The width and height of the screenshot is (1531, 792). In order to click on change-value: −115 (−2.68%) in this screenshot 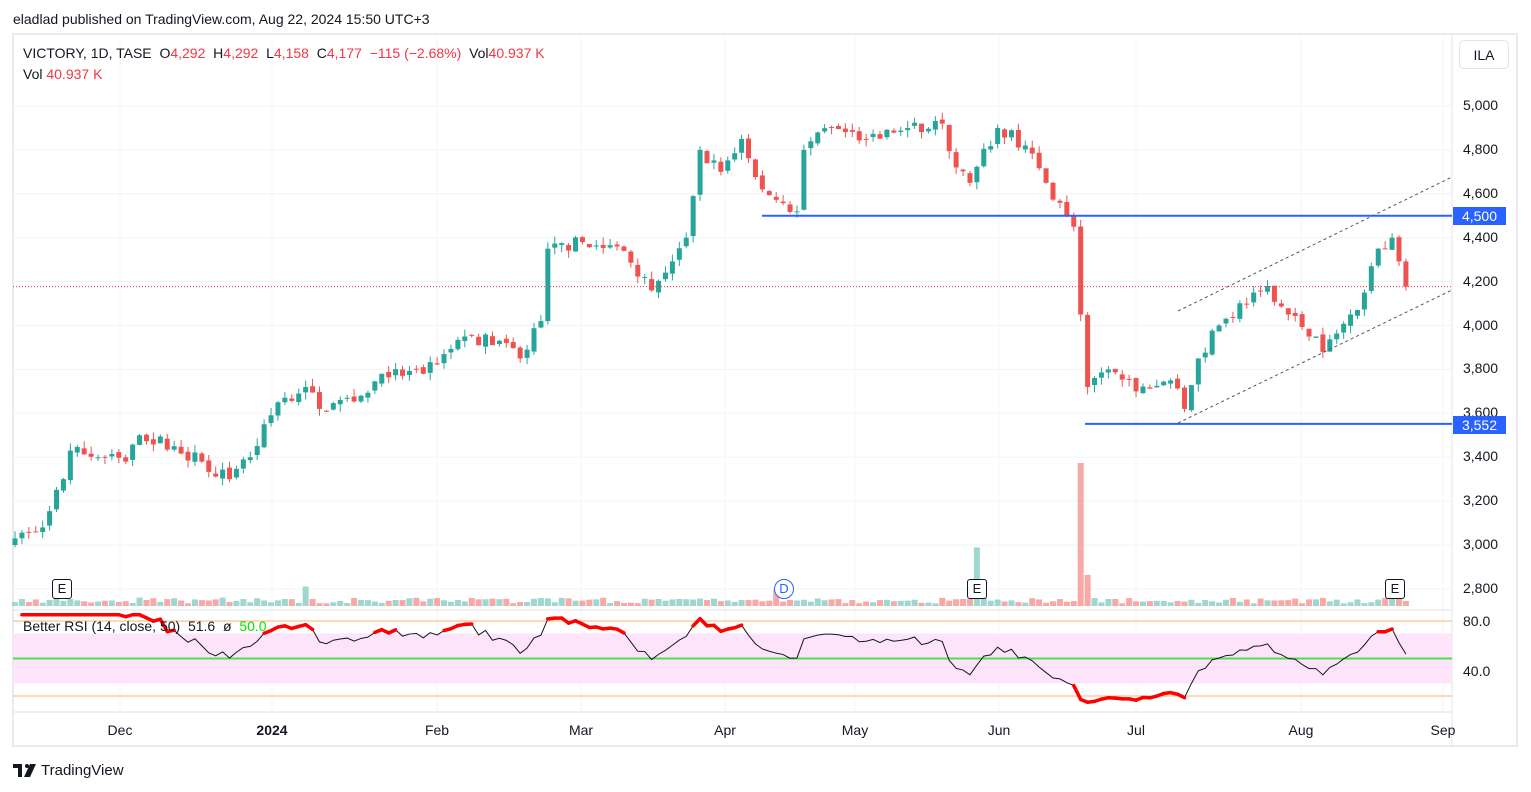, I will do `click(415, 53)`.